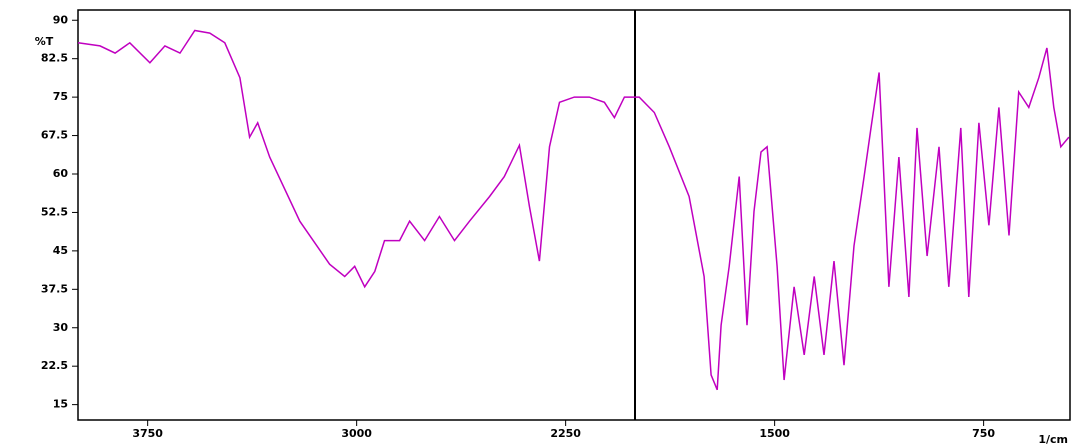  I want to click on y-tick-label: 90, so click(61, 19).